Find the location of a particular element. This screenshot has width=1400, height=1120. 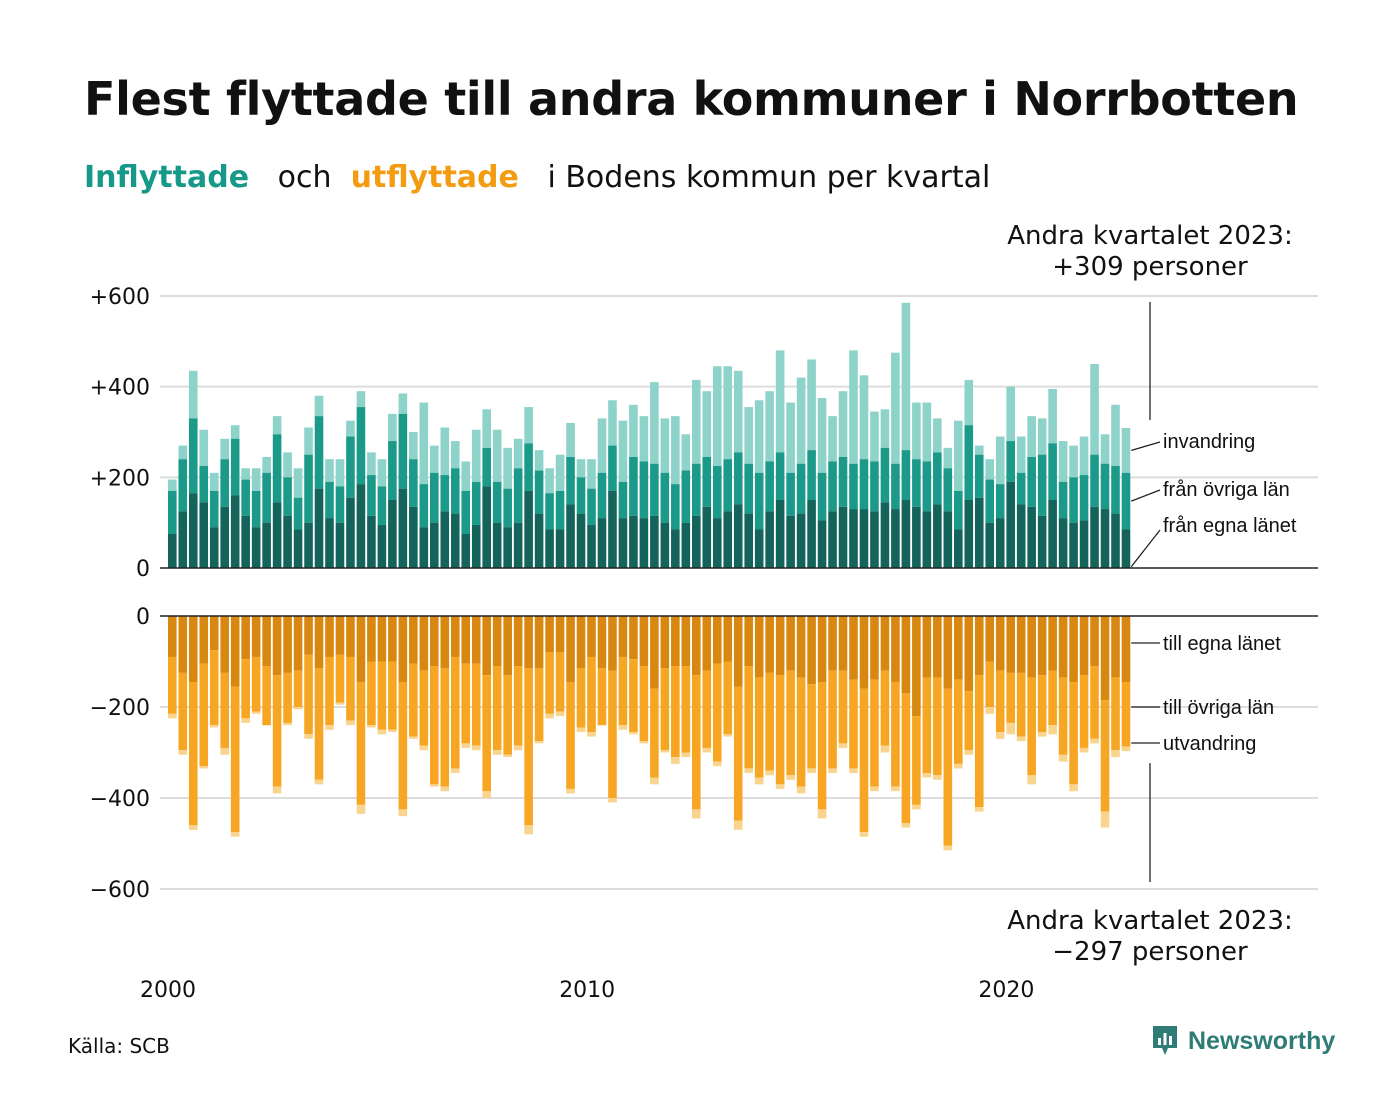

series-leader-line is located at coordinates (1145, 548).